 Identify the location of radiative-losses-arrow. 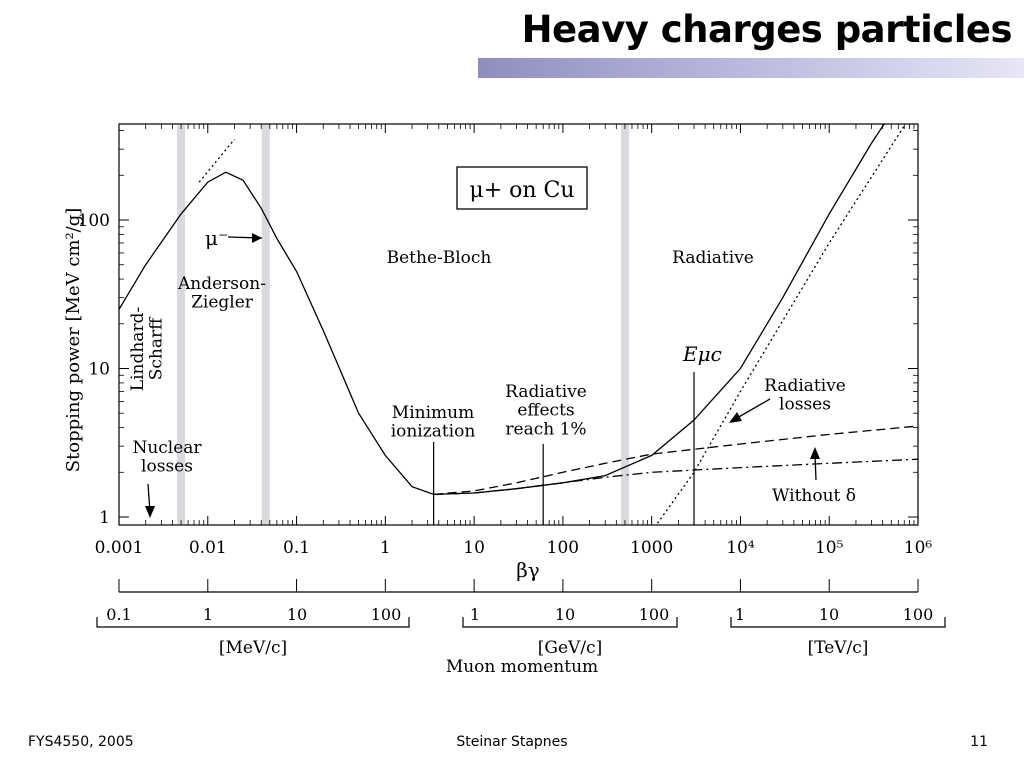
(753, 408).